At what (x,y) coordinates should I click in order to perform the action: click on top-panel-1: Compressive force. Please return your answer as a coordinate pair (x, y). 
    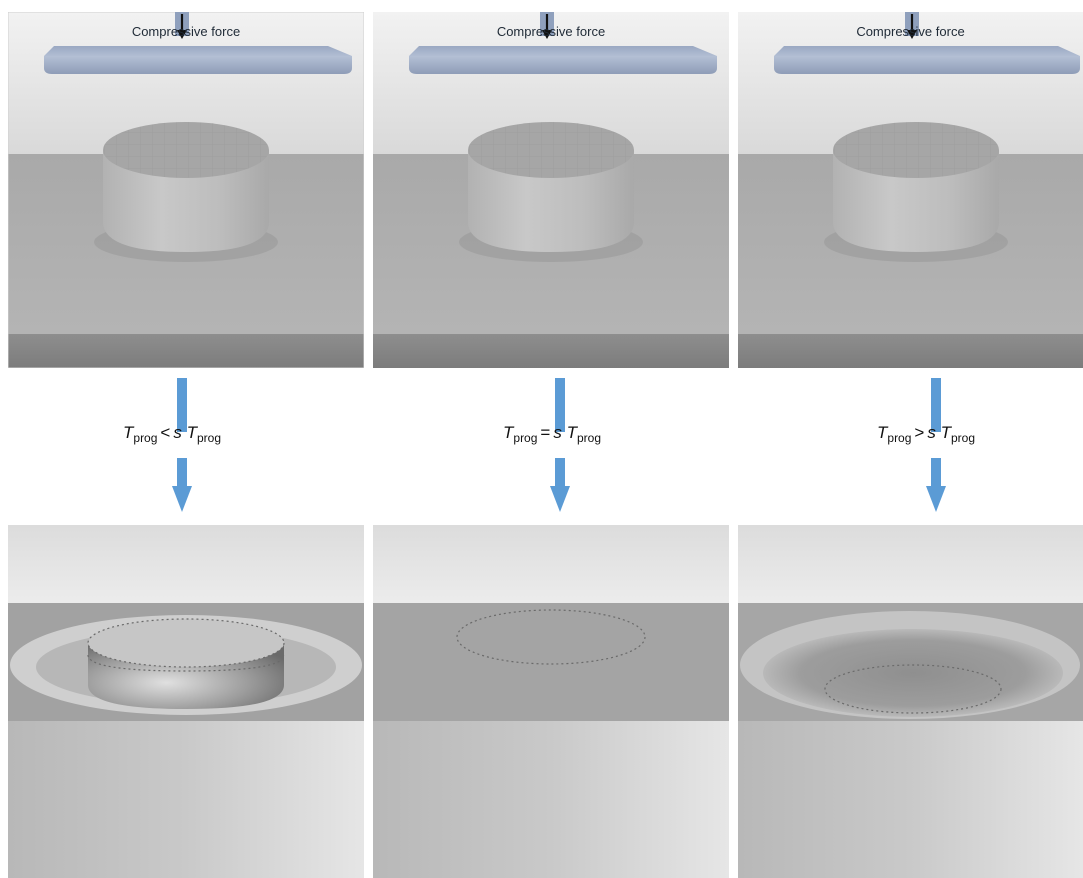
    Looking at the image, I should click on (186, 190).